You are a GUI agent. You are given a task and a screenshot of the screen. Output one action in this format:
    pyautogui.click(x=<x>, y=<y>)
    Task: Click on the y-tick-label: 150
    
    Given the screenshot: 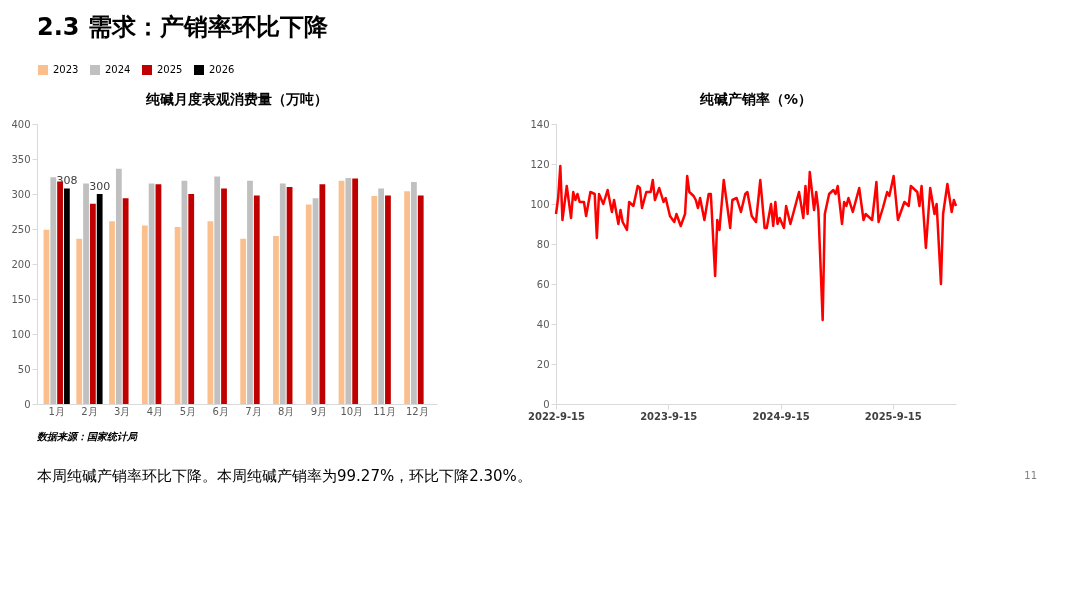 What is the action you would take?
    pyautogui.click(x=21, y=299)
    